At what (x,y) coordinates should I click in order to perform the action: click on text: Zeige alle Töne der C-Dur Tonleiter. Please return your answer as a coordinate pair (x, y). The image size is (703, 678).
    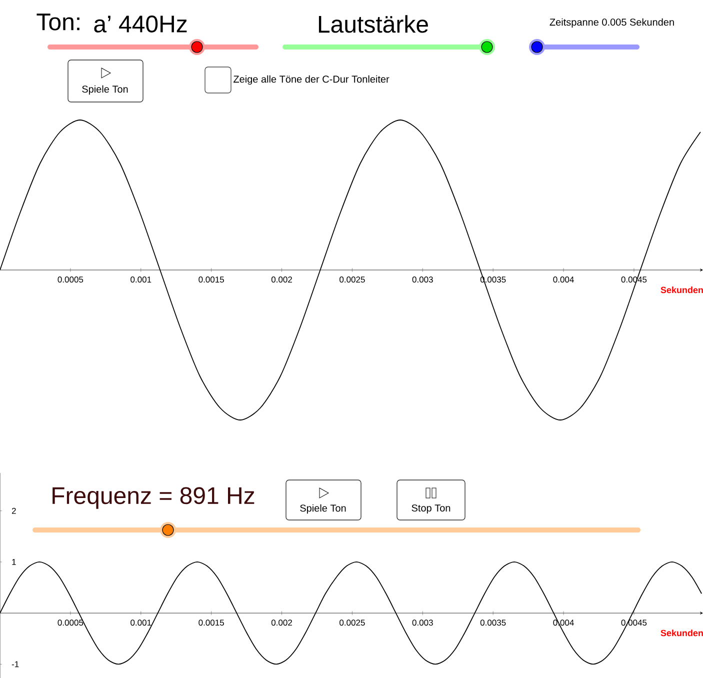
    Looking at the image, I should click on (312, 80).